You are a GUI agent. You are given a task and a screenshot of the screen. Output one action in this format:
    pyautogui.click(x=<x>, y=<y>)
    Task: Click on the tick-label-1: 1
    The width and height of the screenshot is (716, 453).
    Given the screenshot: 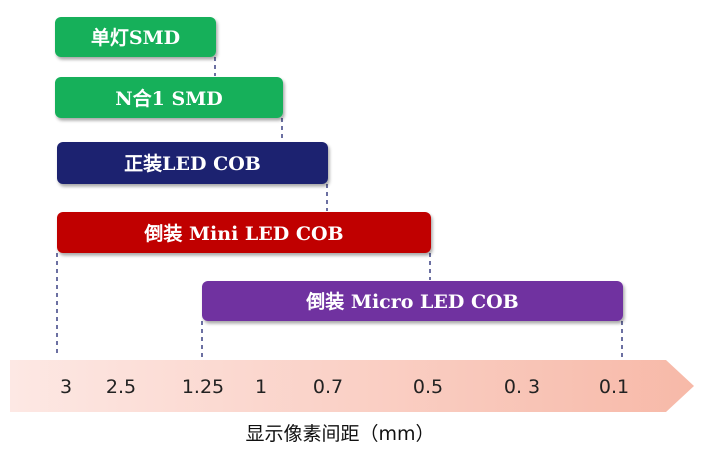 What is the action you would take?
    pyautogui.click(x=261, y=387)
    